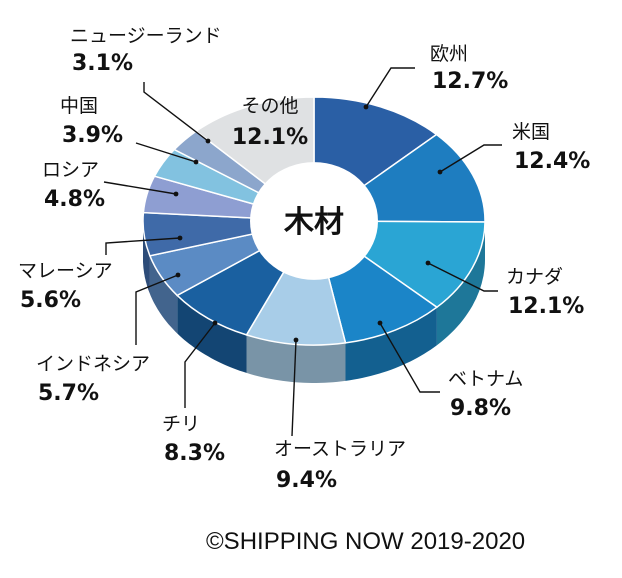 The height and width of the screenshot is (578, 622). I want to click on copyright-text: ©SHIPPING NOW 2019-2020, so click(366, 541).